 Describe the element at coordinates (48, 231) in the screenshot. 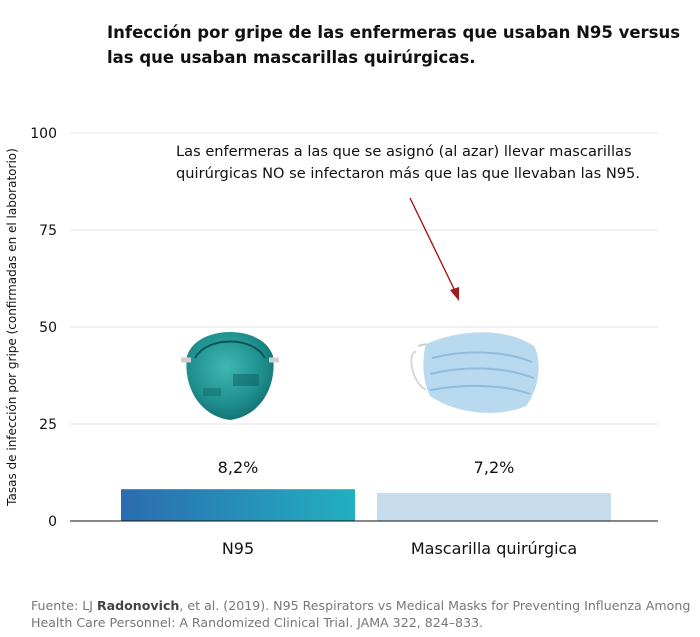

I see `y-tick-label: 75` at that location.